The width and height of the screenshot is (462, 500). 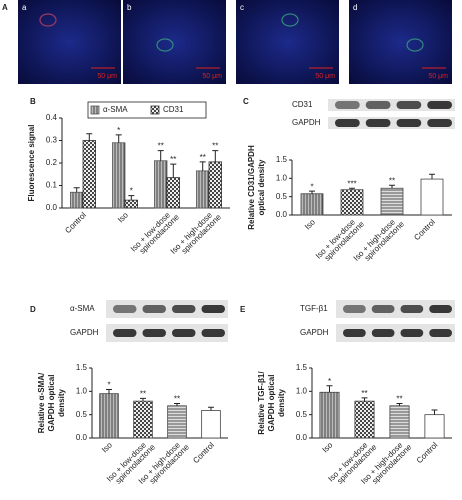 I want to click on y-axis-label: density, so click(x=61, y=402).